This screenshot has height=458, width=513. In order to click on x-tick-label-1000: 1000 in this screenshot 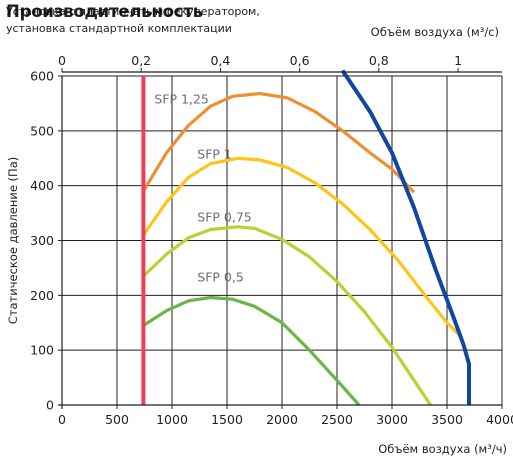, I will do `click(172, 419)`.